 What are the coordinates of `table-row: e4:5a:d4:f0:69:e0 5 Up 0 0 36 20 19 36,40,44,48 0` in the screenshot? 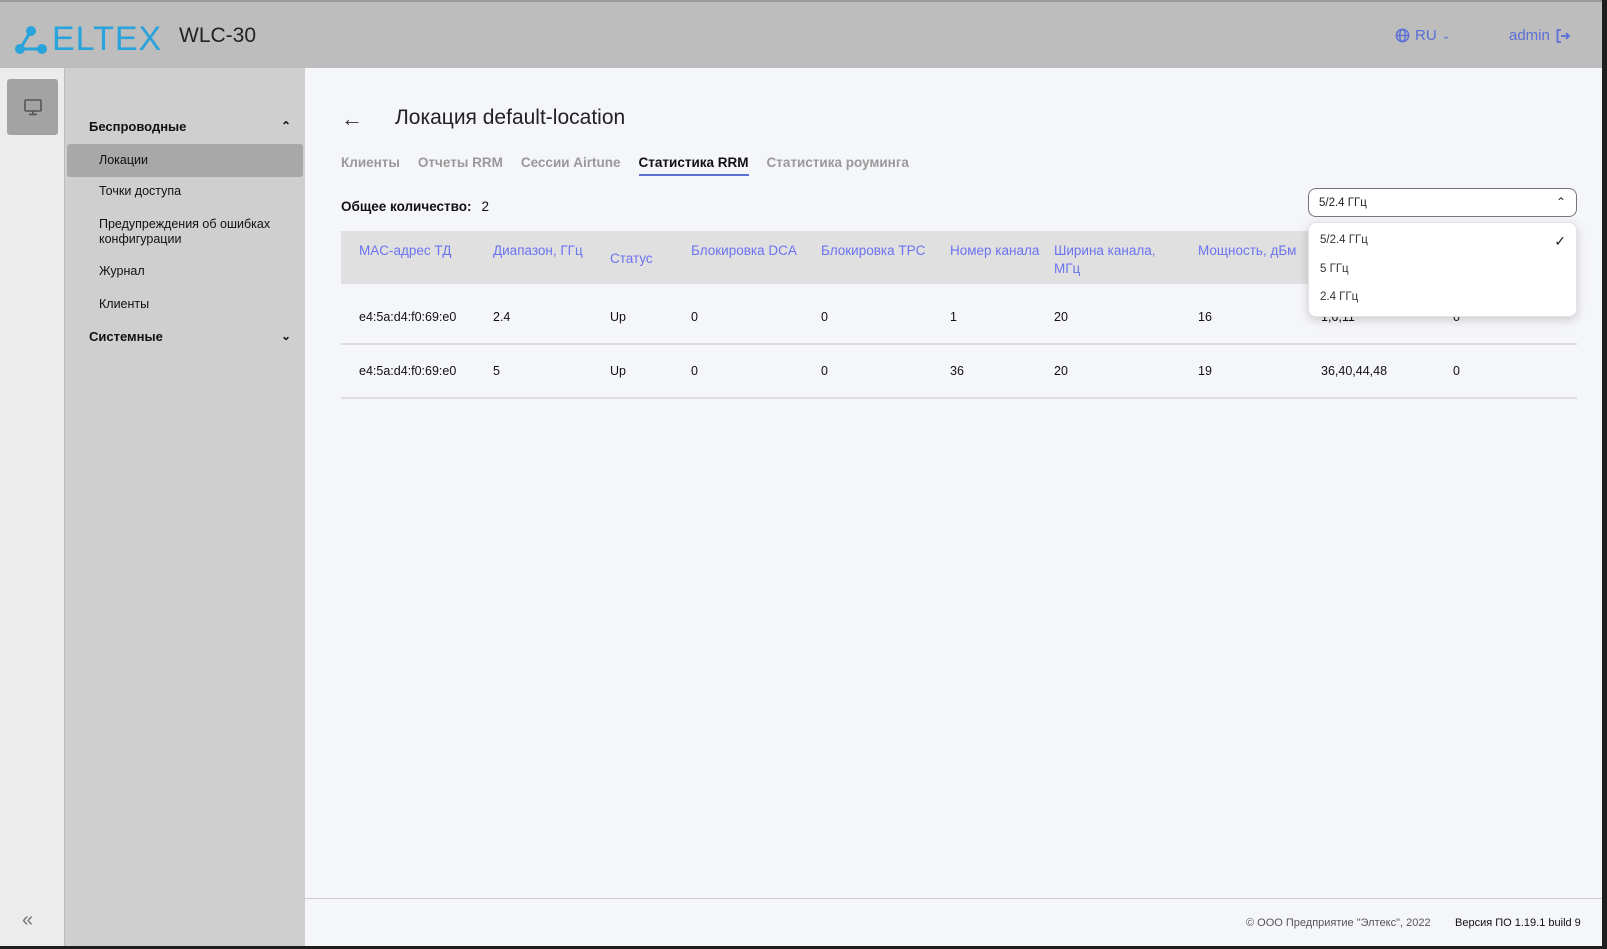 It's located at (959, 372).